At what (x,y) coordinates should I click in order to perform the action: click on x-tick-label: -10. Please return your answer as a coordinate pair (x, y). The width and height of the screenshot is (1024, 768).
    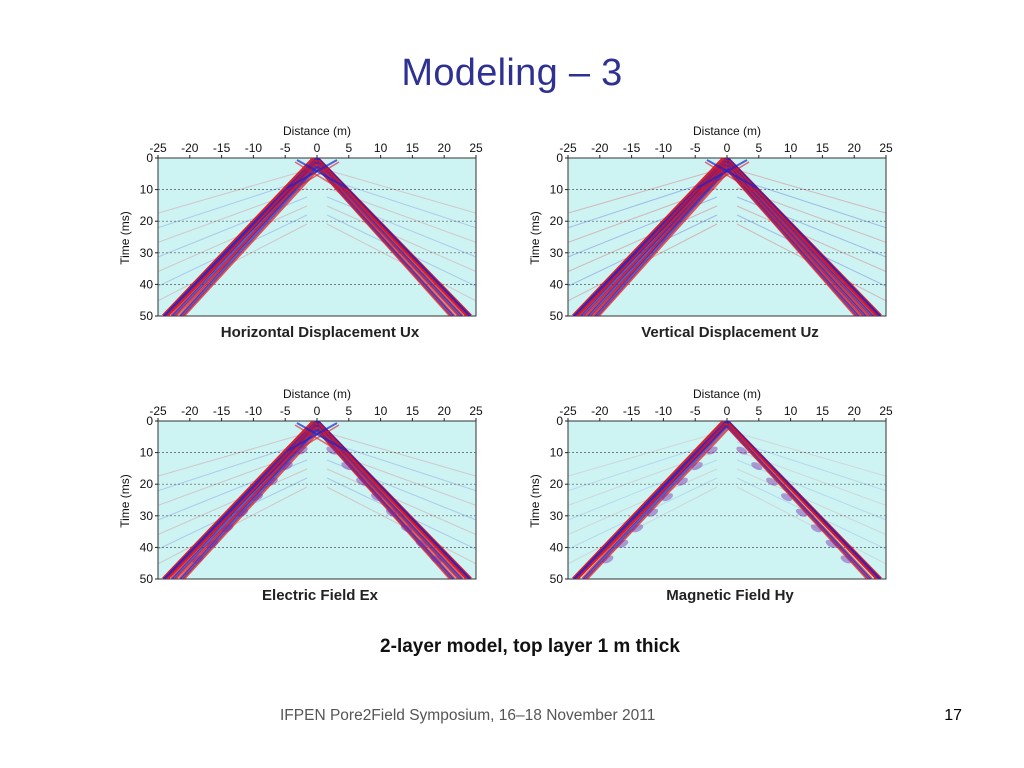
    Looking at the image, I should click on (664, 148).